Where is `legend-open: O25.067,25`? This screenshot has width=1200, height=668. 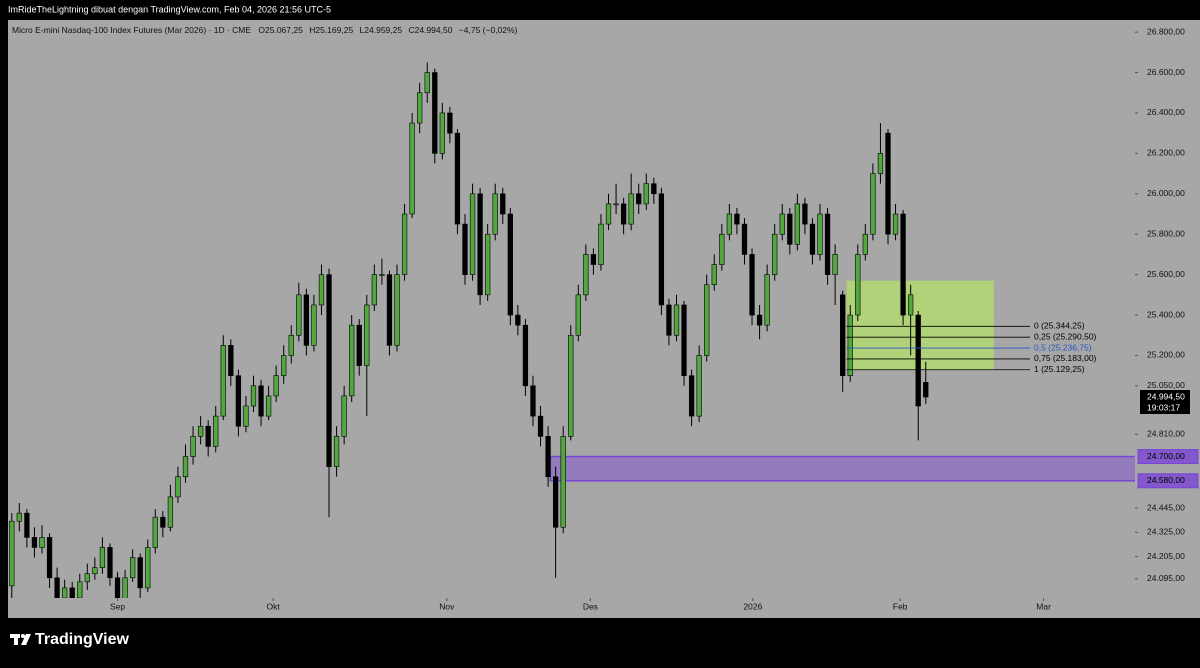
legend-open: O25.067,25 is located at coordinates (280, 30).